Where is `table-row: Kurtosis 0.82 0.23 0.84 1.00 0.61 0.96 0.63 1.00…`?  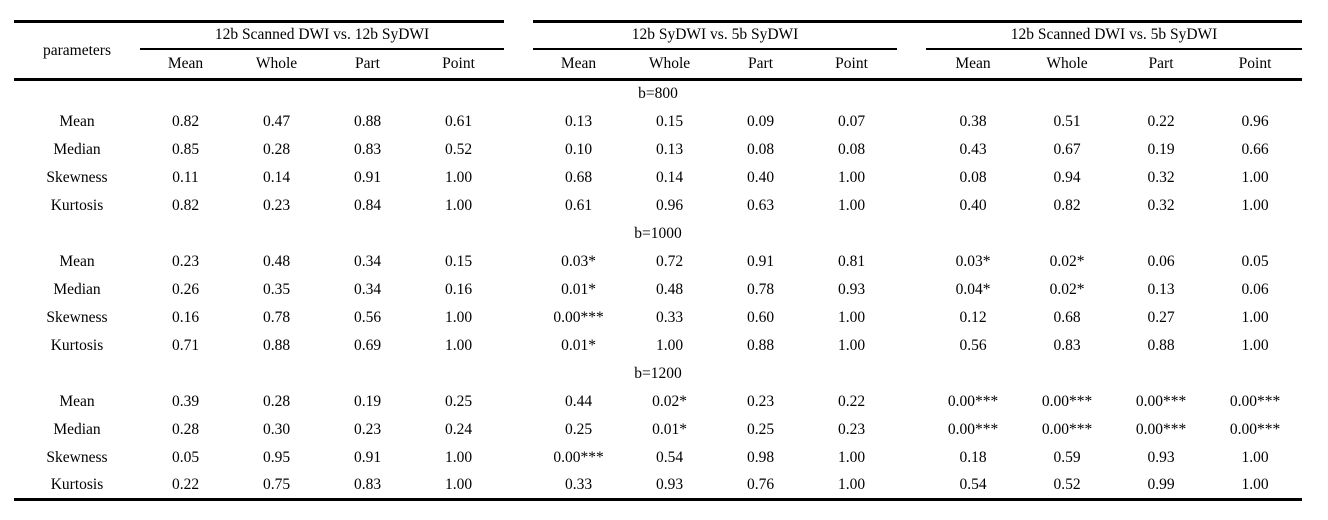
table-row: Kurtosis 0.82 0.23 0.84 1.00 0.61 0.96 0.63 1.00… is located at coordinates (658, 206).